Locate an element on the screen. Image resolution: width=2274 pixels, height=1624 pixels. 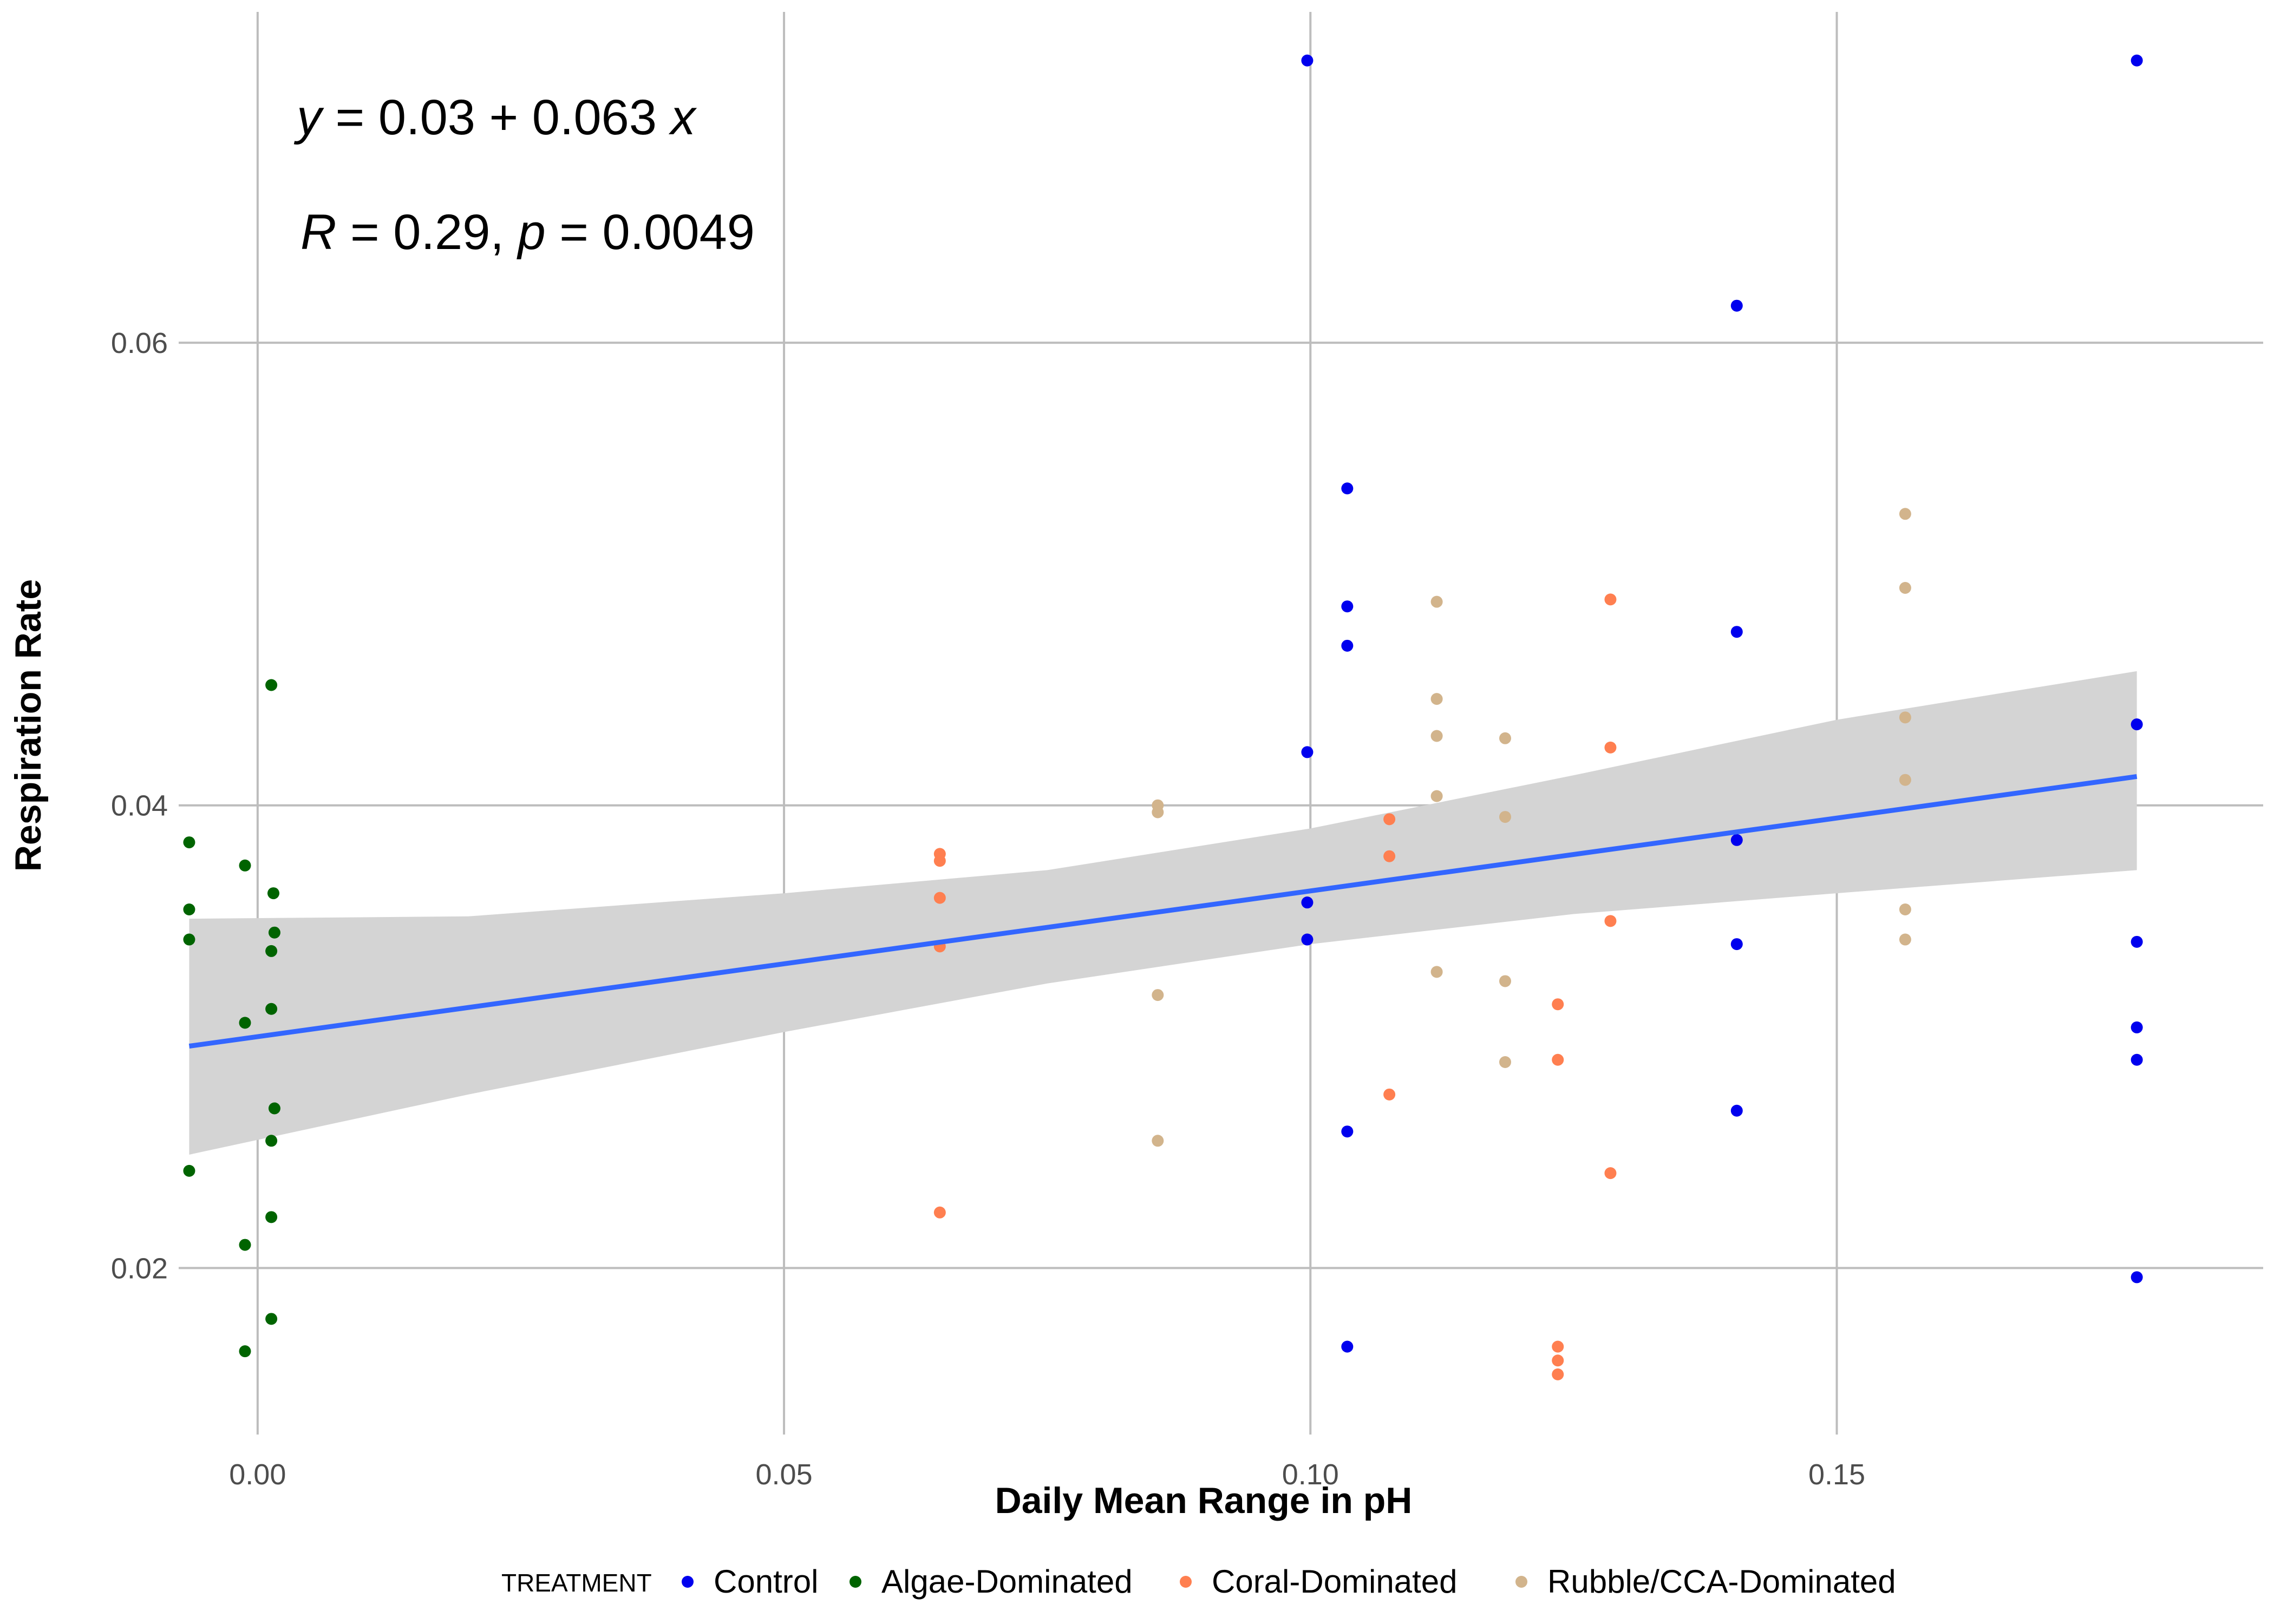
legend-label-series-3: Rubble/CCA-Dominated is located at coordinates (1722, 1581).